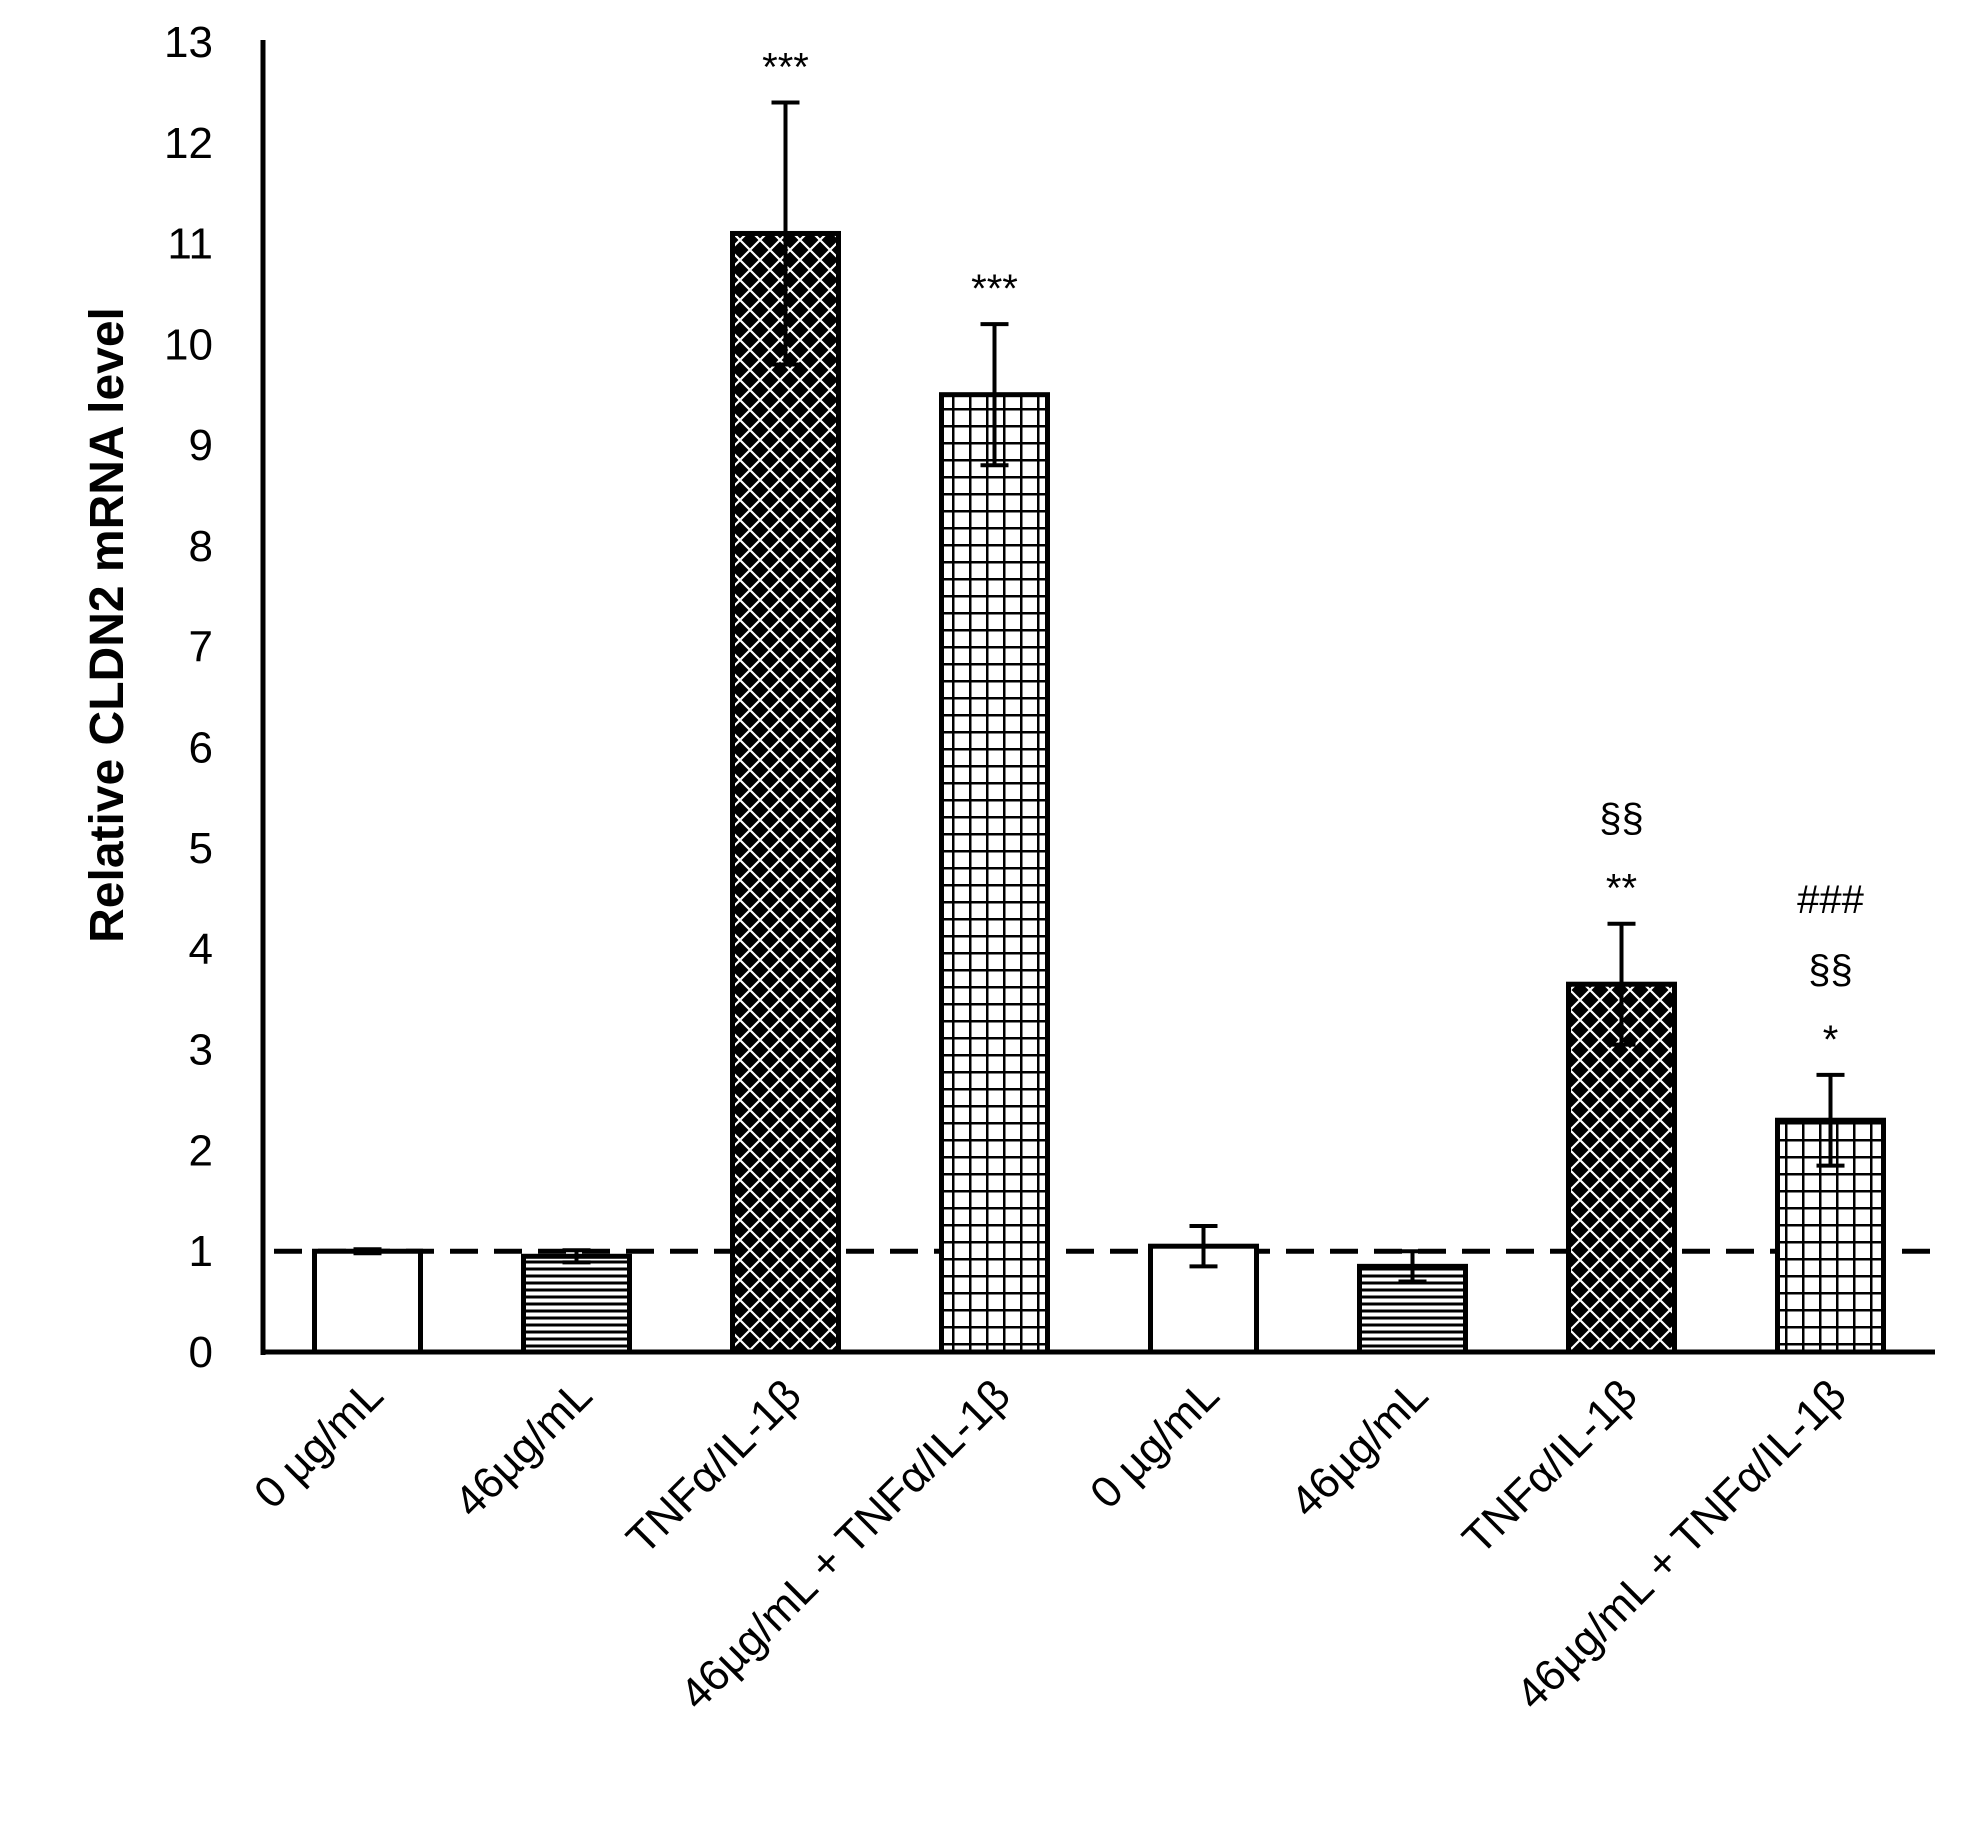 Image resolution: width=1980 pixels, height=1842 pixels. What do you see at coordinates (201, 1352) in the screenshot?
I see `y-tick-label: 0` at bounding box center [201, 1352].